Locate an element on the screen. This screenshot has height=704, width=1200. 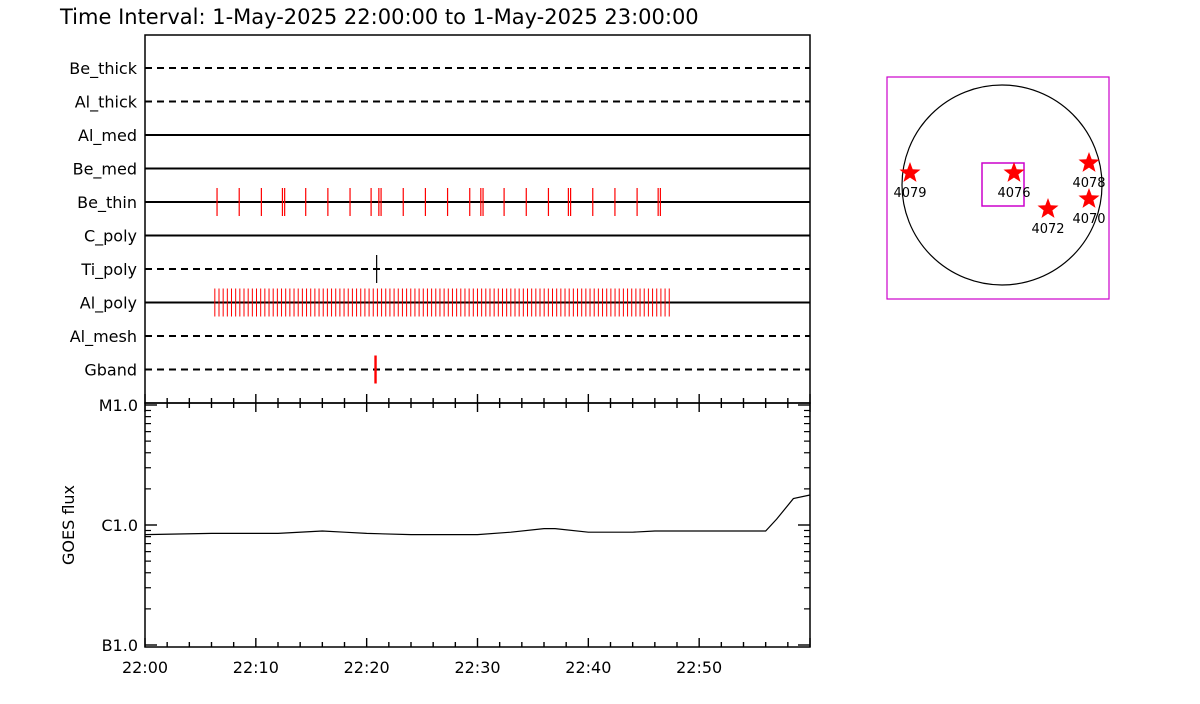
x-tick-label: 22:00 is located at coordinates (145, 667).